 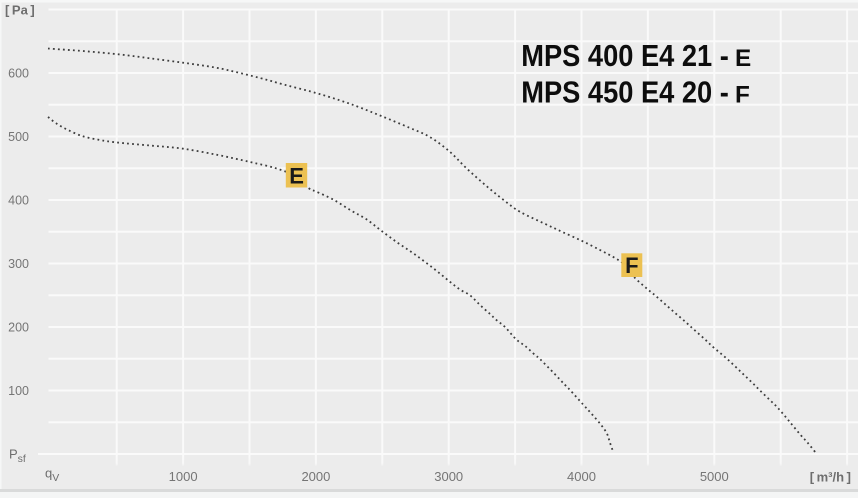 What do you see at coordinates (18, 73) in the screenshot?
I see `svg-text: 600` at bounding box center [18, 73].